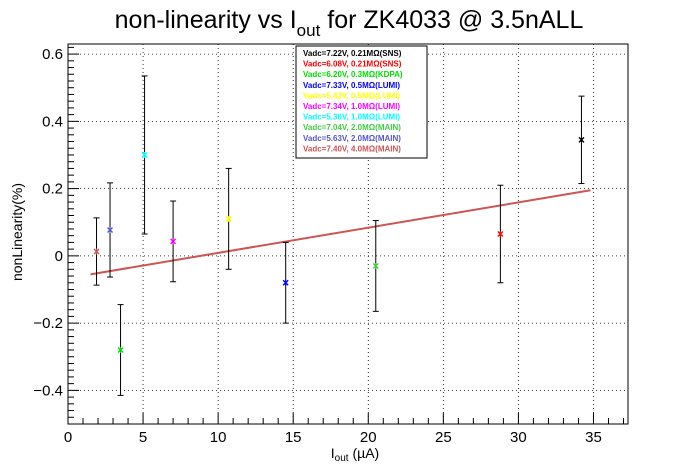 The image size is (698, 474). Describe the element at coordinates (293, 437) in the screenshot. I see `x-tick-label: 15` at that location.